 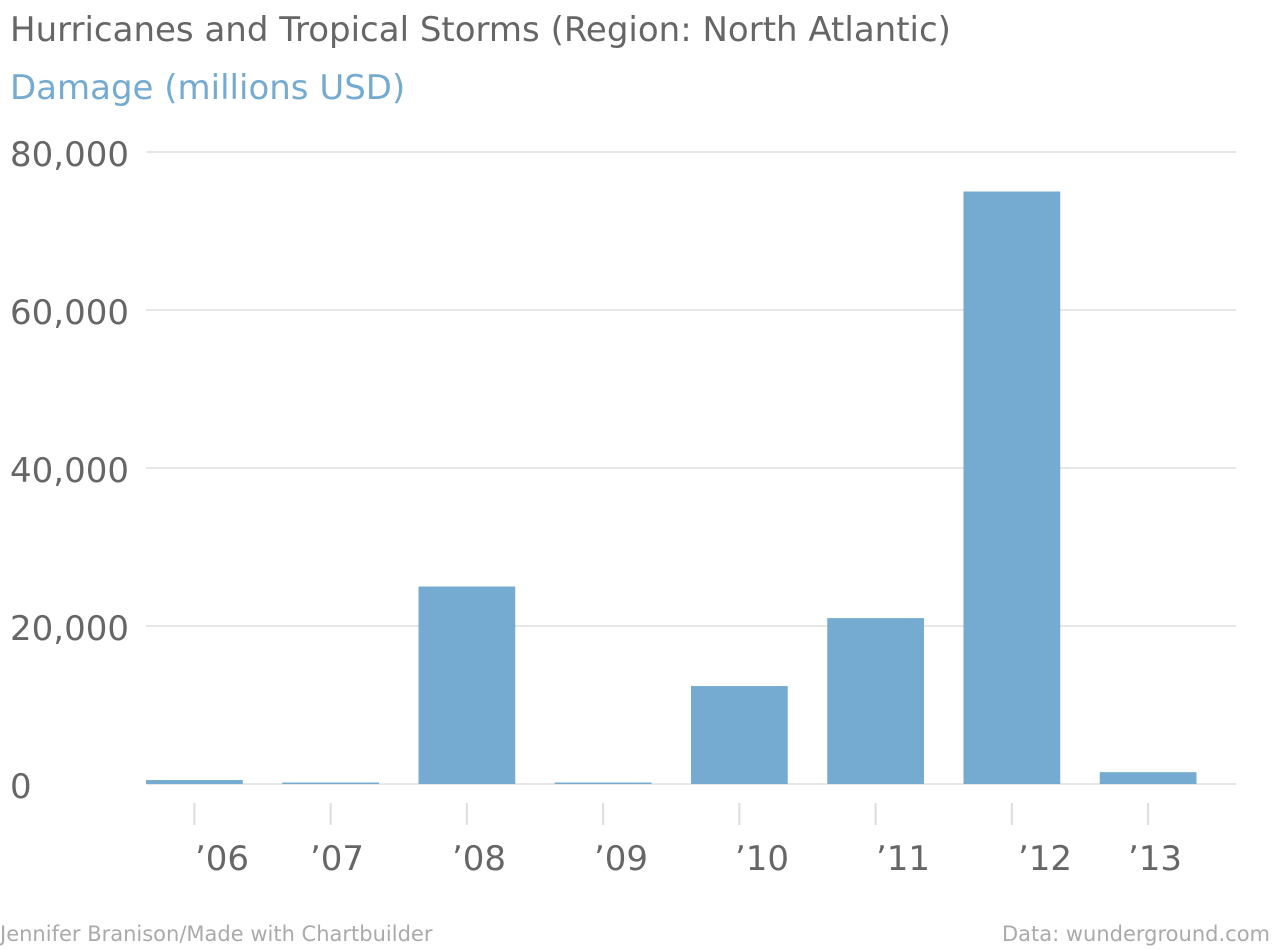 I want to click on y-tick-label: 20,000, so click(x=69, y=629).